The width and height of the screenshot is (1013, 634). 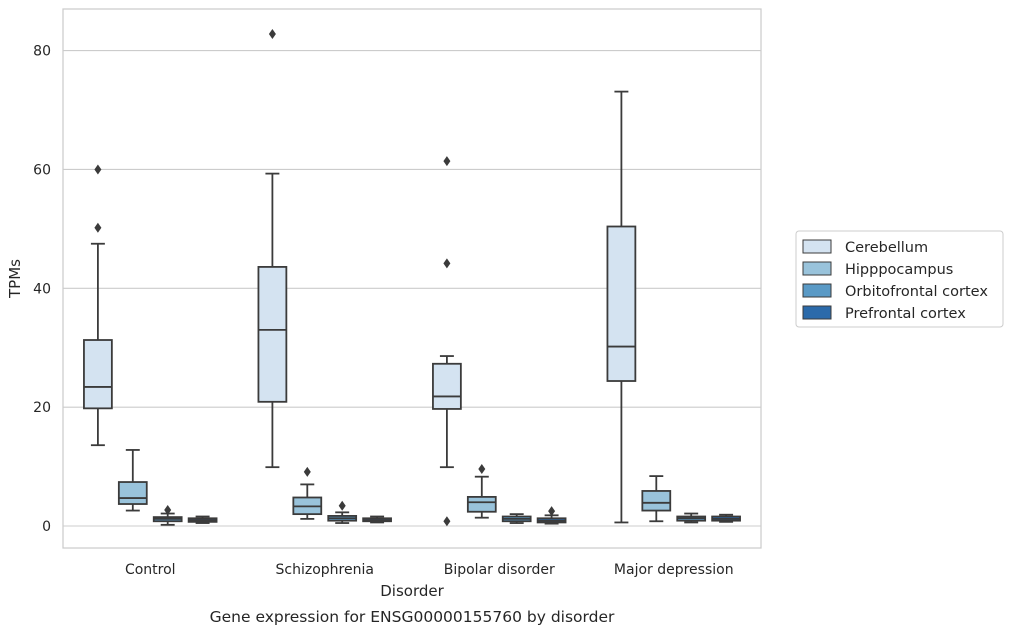 What do you see at coordinates (412, 591) in the screenshot?
I see `x-axis-title: Disorder` at bounding box center [412, 591].